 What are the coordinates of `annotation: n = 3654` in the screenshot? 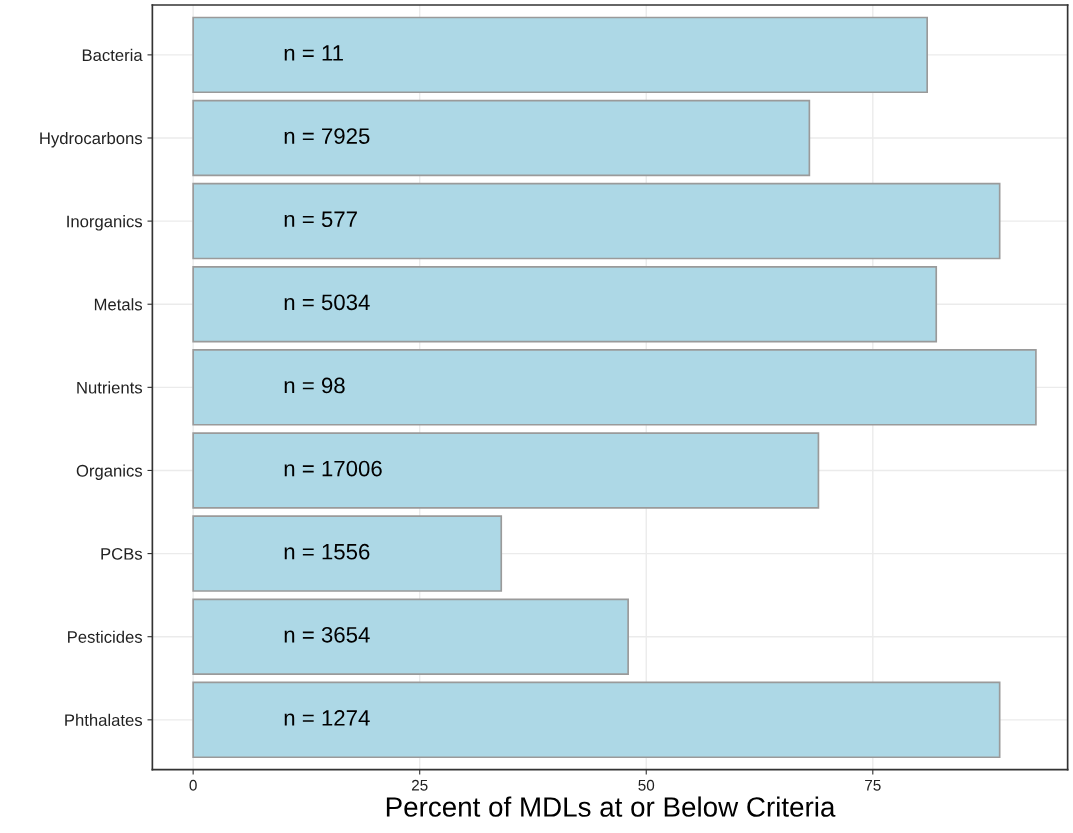 It's located at (327, 634).